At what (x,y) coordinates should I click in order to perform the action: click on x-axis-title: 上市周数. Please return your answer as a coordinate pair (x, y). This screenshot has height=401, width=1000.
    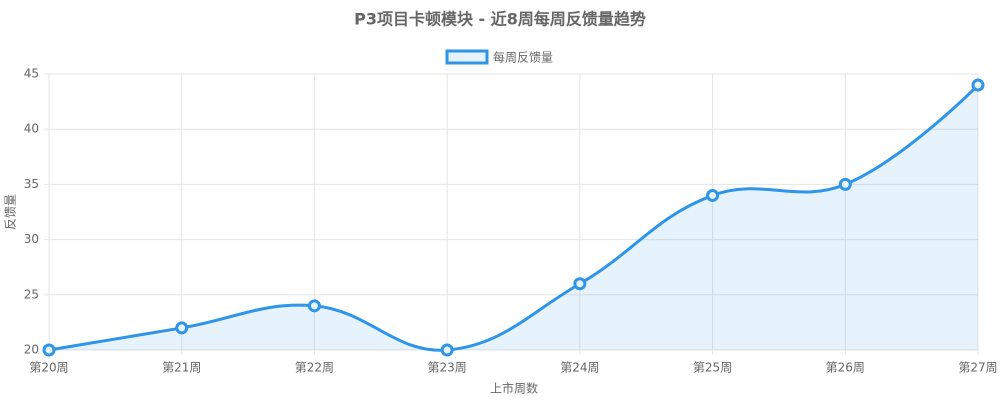
    Looking at the image, I should click on (514, 388).